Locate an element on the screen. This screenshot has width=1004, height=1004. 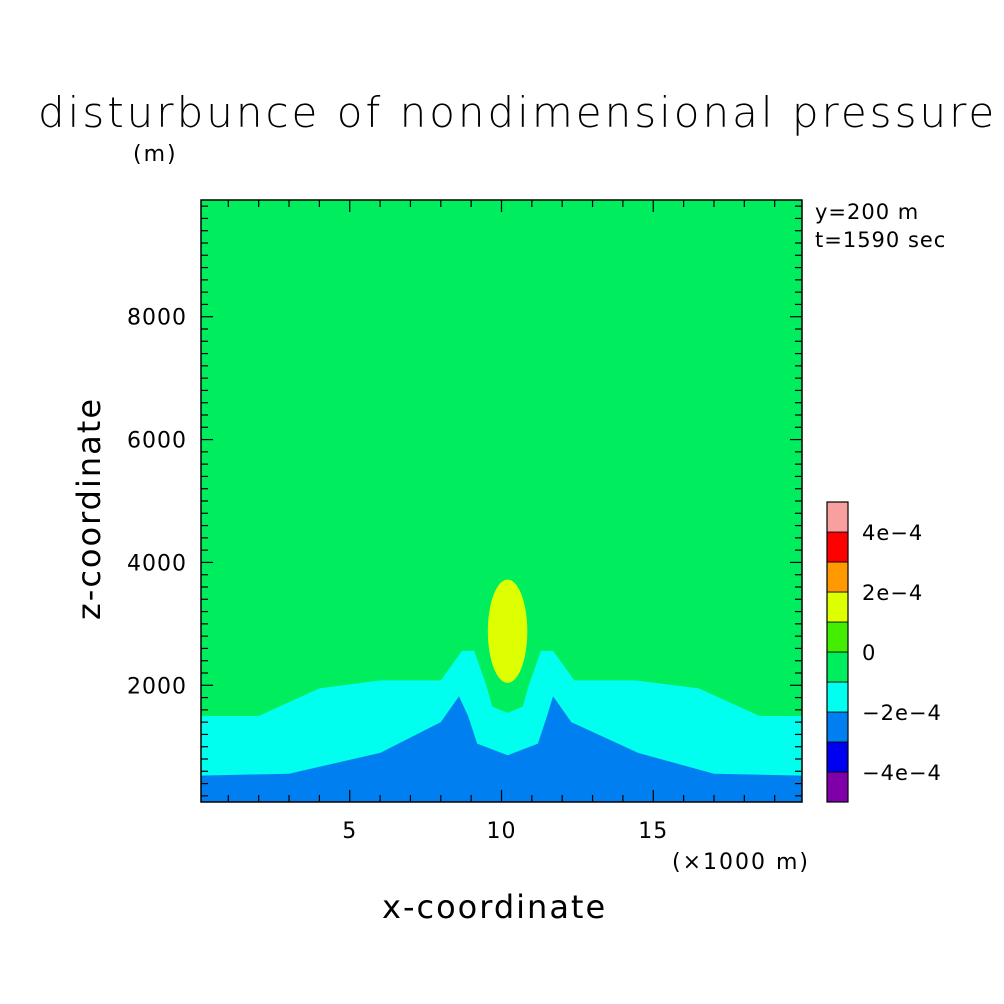
colorbar-label: 0 is located at coordinates (869, 653).